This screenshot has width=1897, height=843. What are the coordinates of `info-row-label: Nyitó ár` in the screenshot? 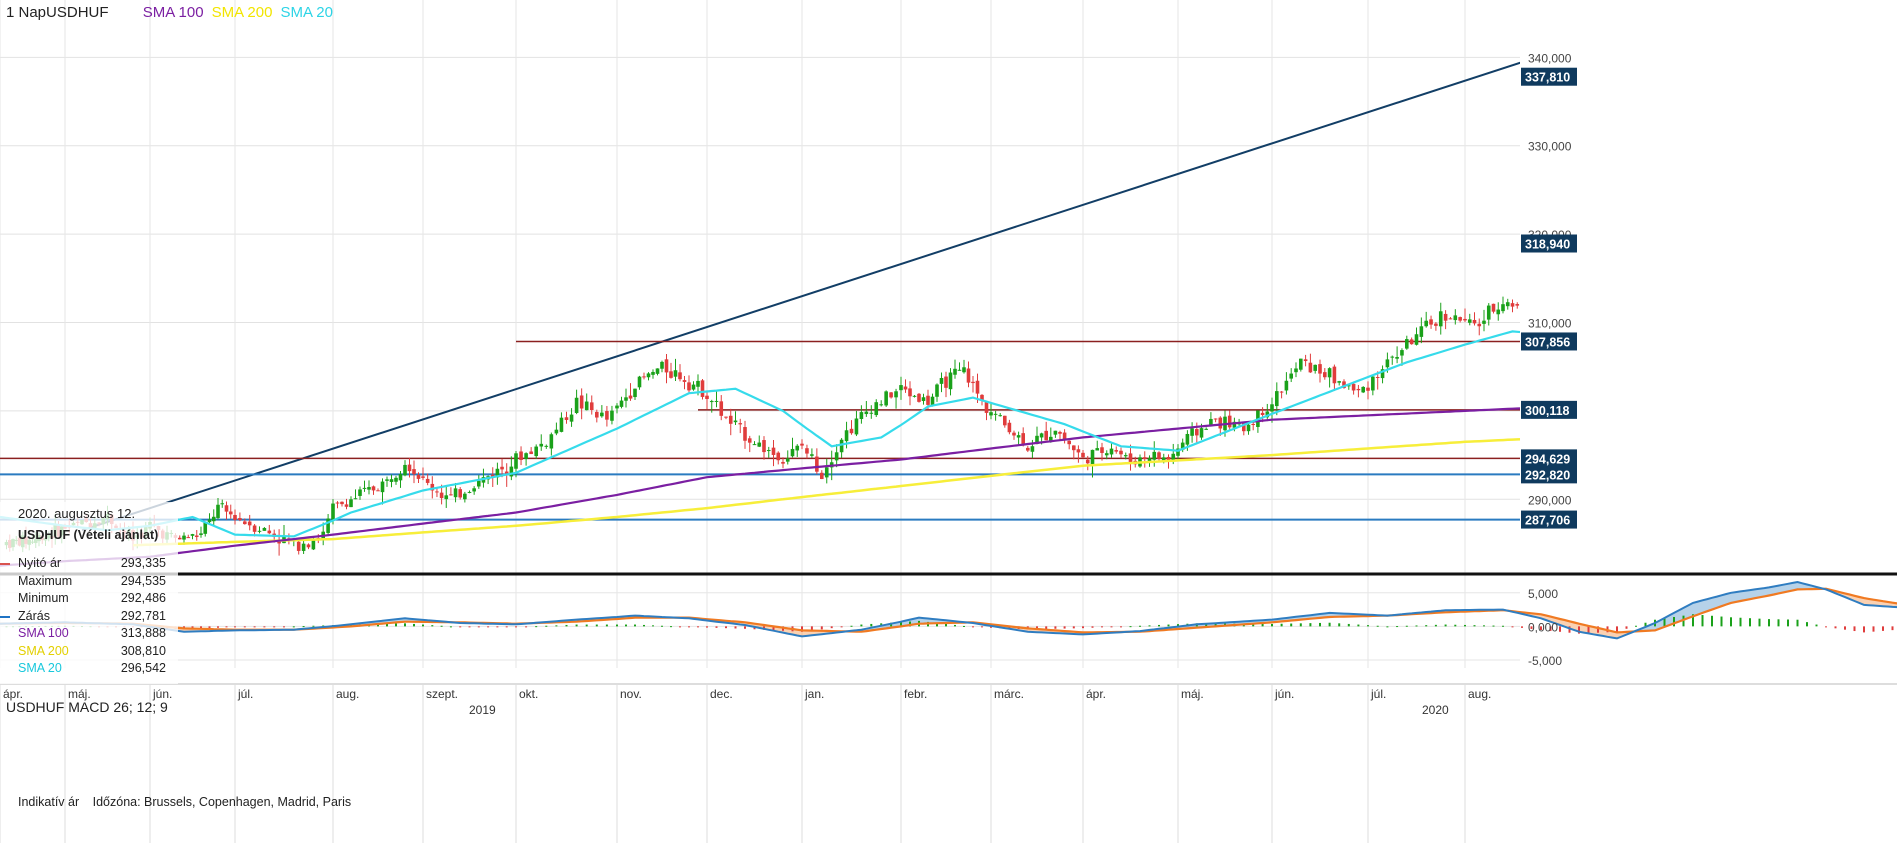 It's located at (40, 563).